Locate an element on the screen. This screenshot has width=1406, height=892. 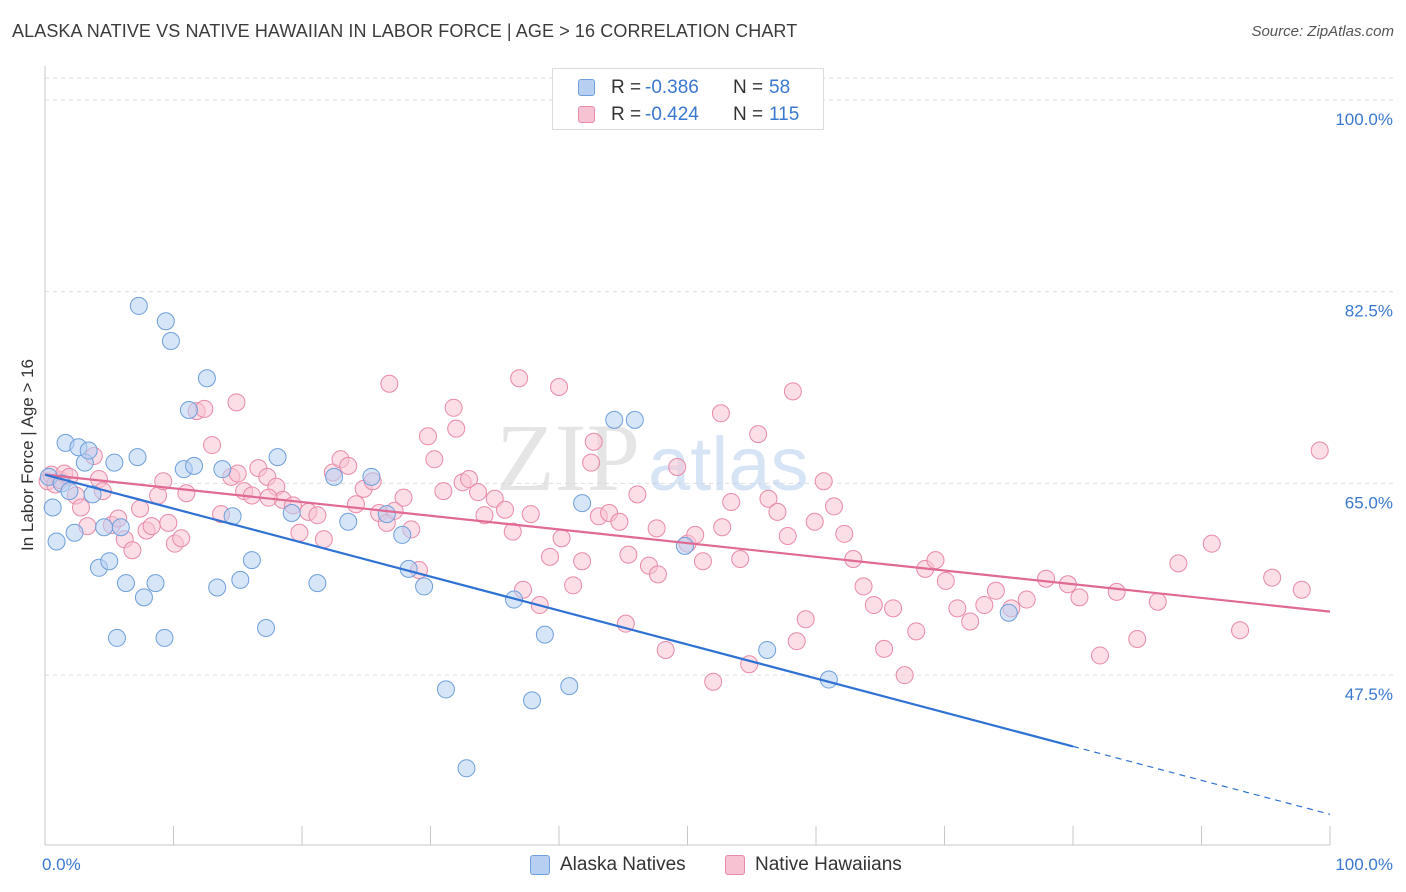
n-value: 58 is located at coordinates (780, 87).